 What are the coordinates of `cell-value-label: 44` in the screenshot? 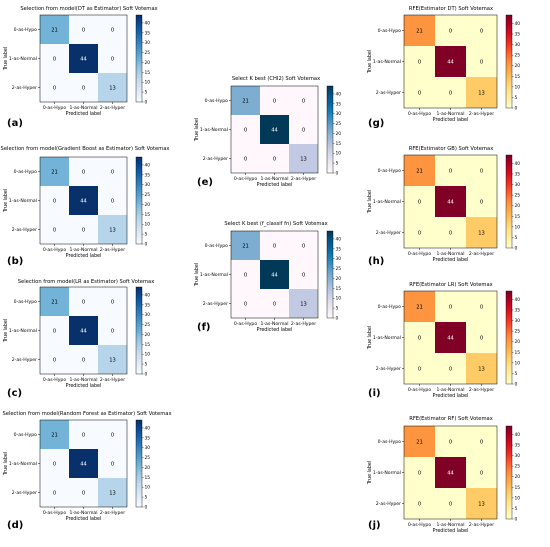 It's located at (450, 63).